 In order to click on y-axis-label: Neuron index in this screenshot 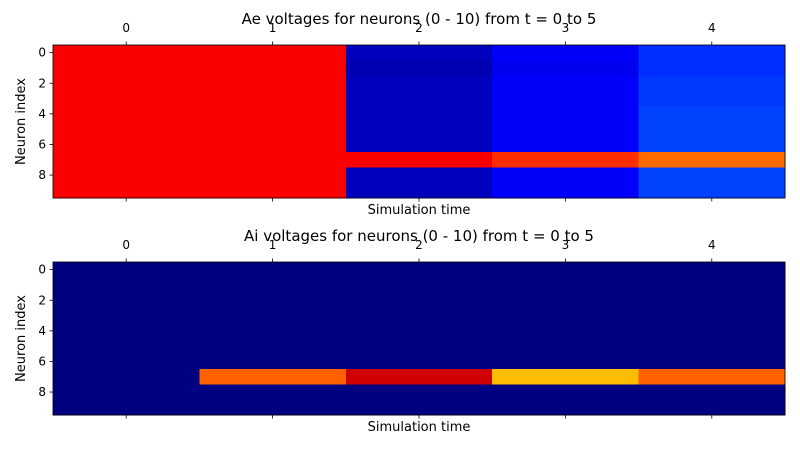, I will do `click(21, 121)`.